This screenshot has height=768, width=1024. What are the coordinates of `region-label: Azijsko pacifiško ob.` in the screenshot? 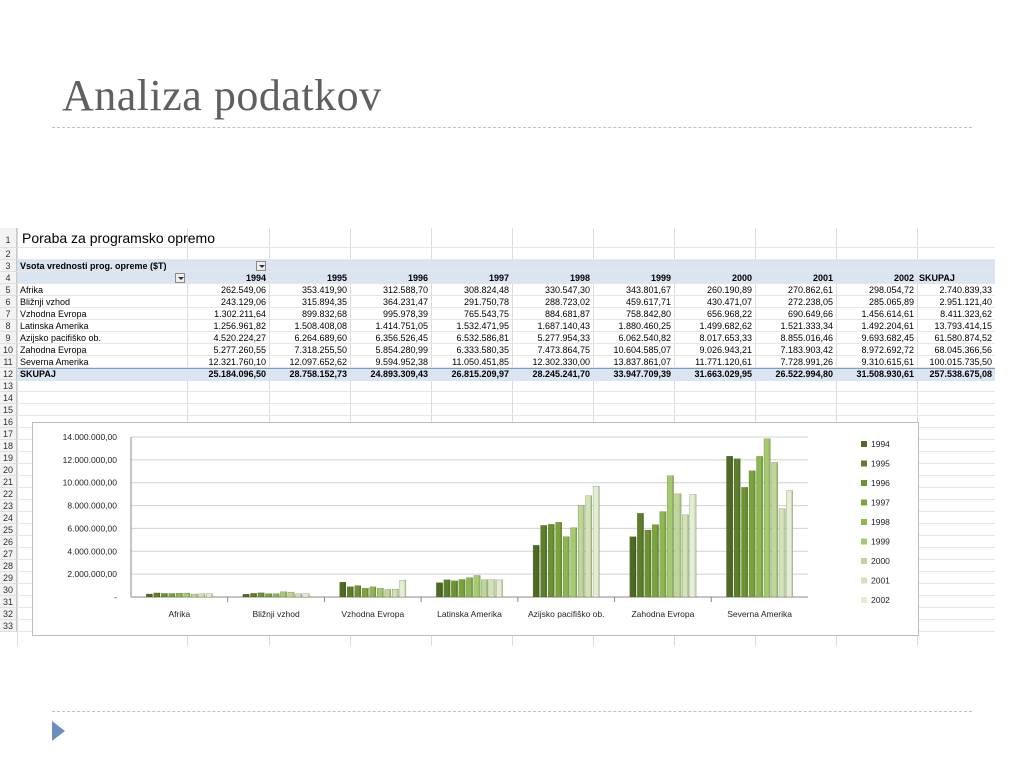 It's located at (61, 338).